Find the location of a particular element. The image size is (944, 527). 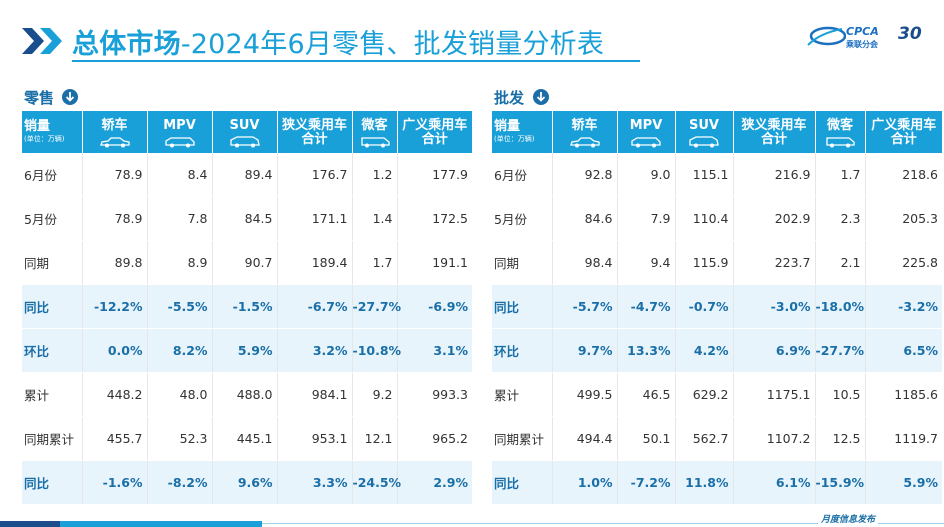

table-cell: 115.9 is located at coordinates (704, 262).